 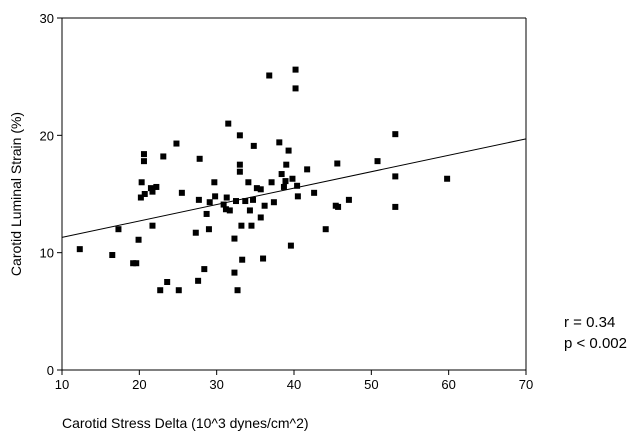 What do you see at coordinates (51, 194) in the screenshot?
I see `y-axis-ticks: 0 10 20 30` at bounding box center [51, 194].